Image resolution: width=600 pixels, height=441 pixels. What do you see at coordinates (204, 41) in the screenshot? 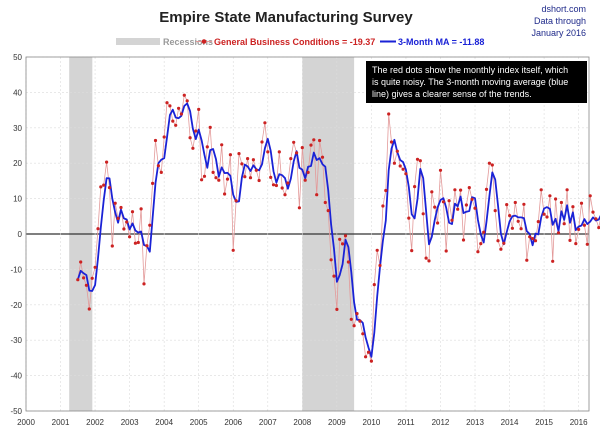
I see `legend-gbc-dot` at bounding box center [204, 41].